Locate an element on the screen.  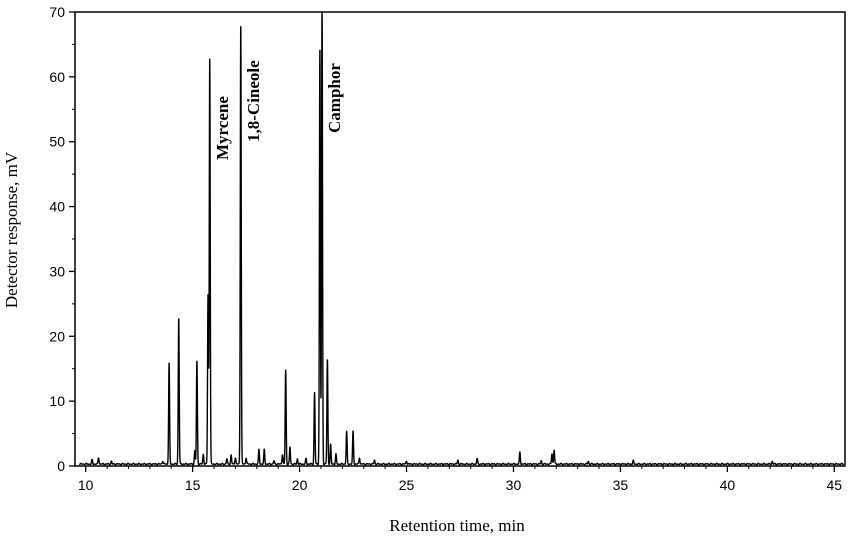
y-tick-label-0: 0 is located at coordinates (61, 466).